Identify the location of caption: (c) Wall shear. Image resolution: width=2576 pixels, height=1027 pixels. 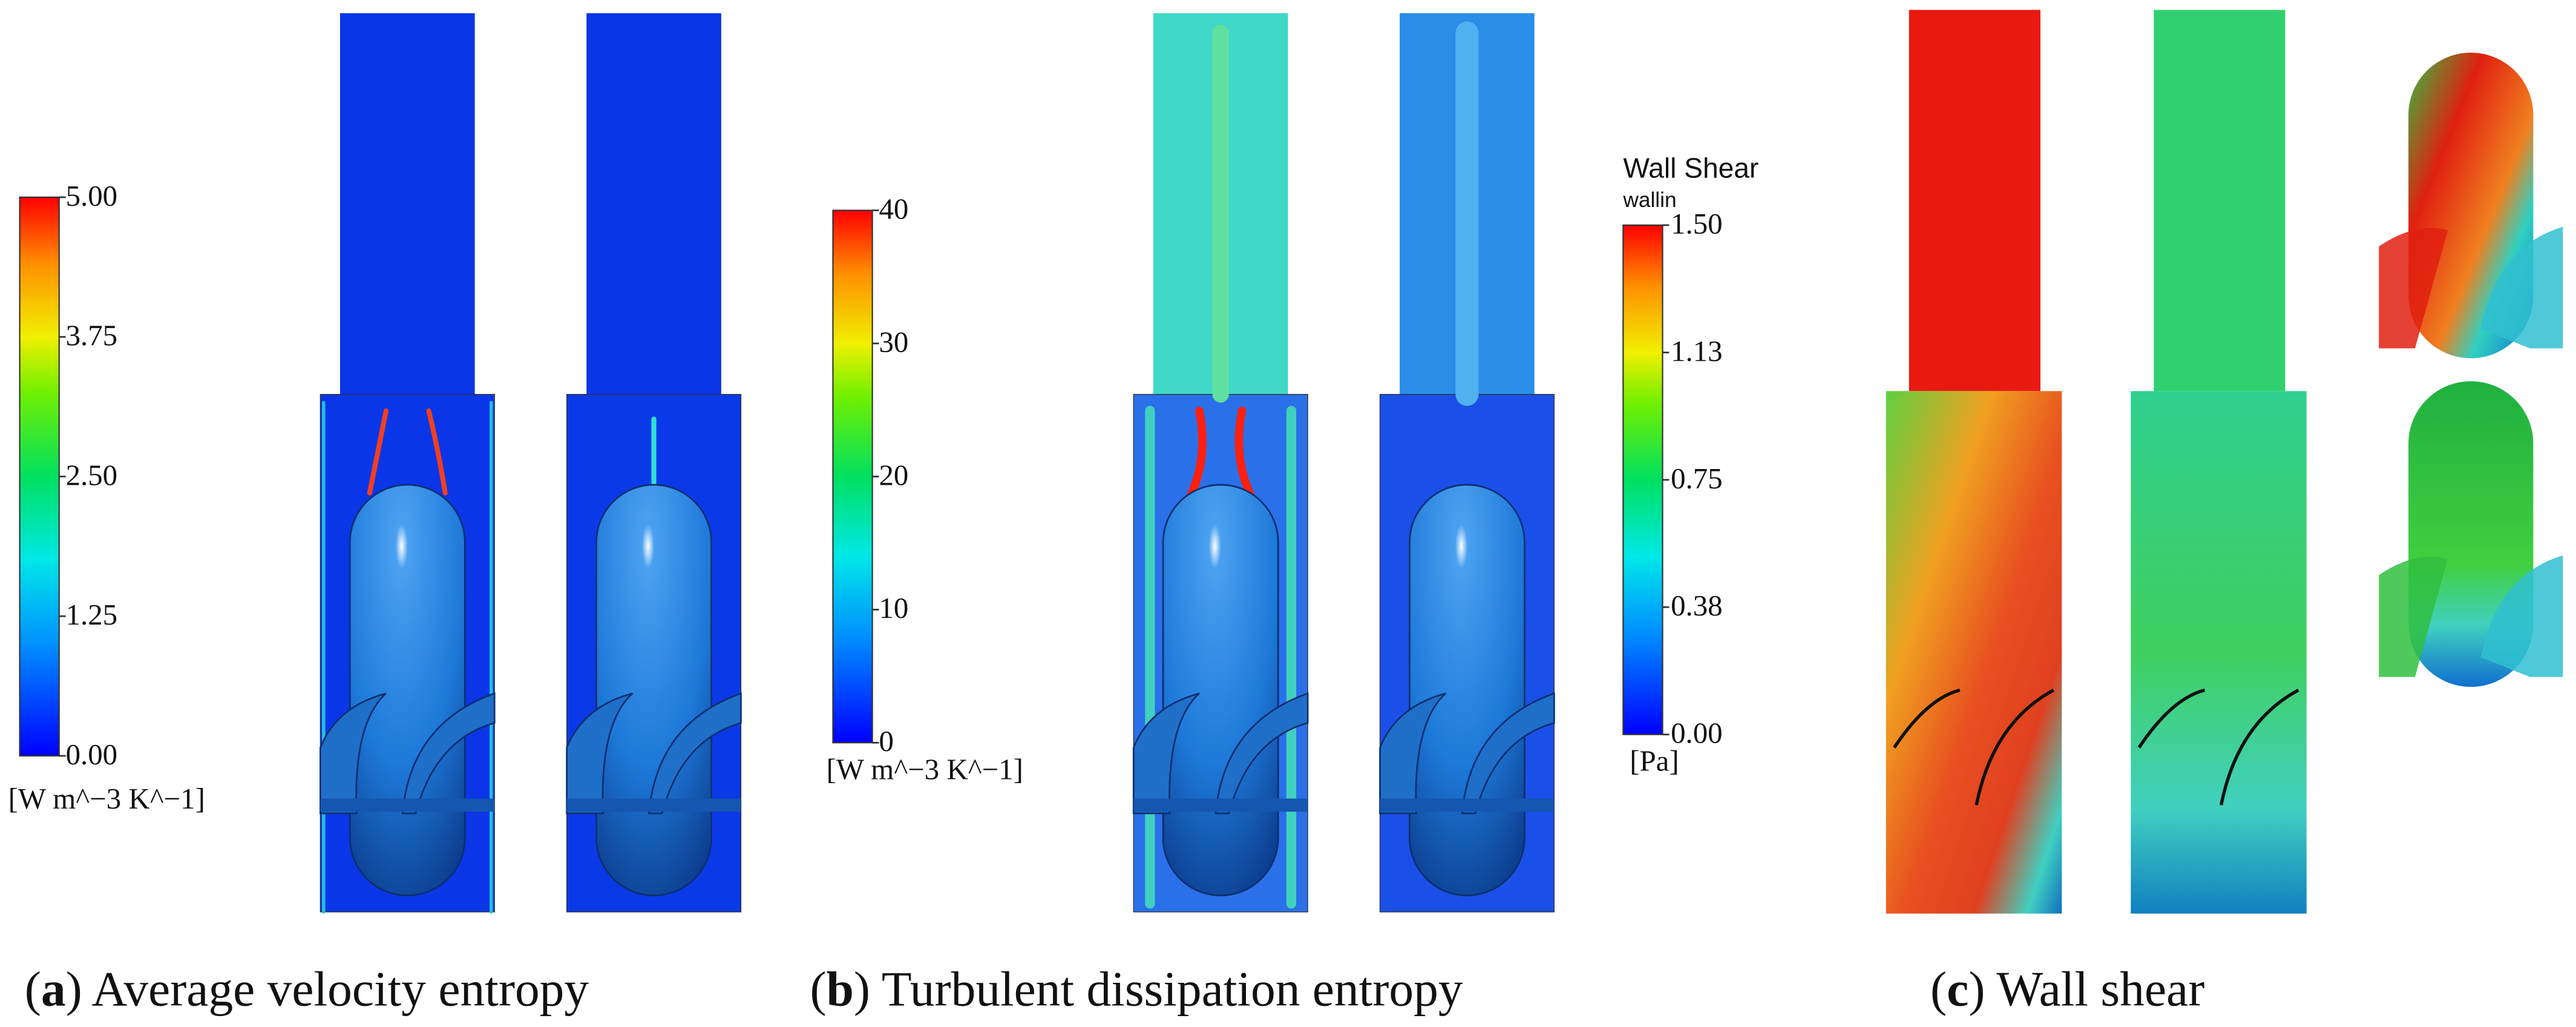
(2067, 990).